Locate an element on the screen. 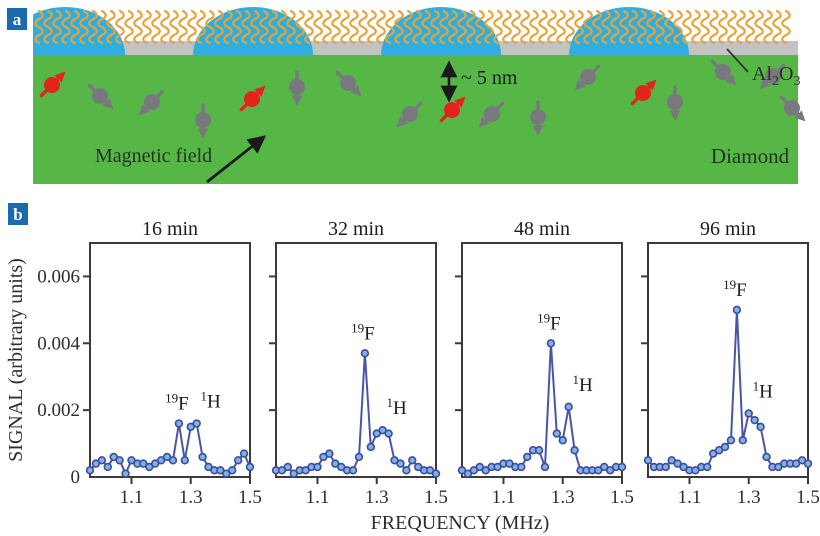 The image size is (820, 536). nuclear-spins is located at coordinates (422, 99).